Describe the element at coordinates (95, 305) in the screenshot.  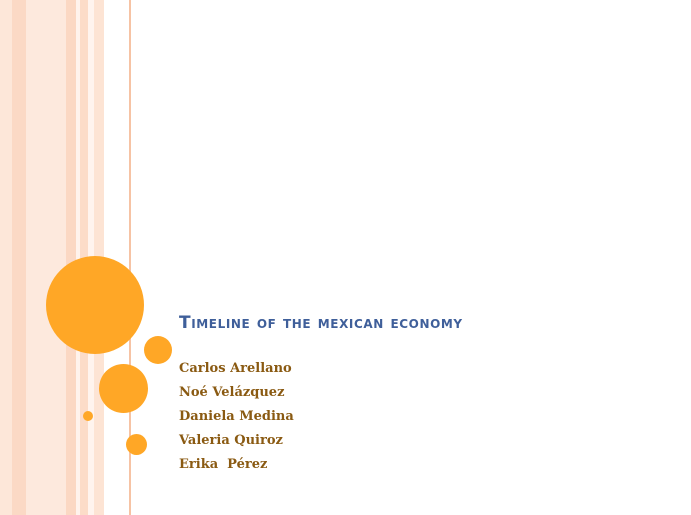
I see `decorative-circle-large` at that location.